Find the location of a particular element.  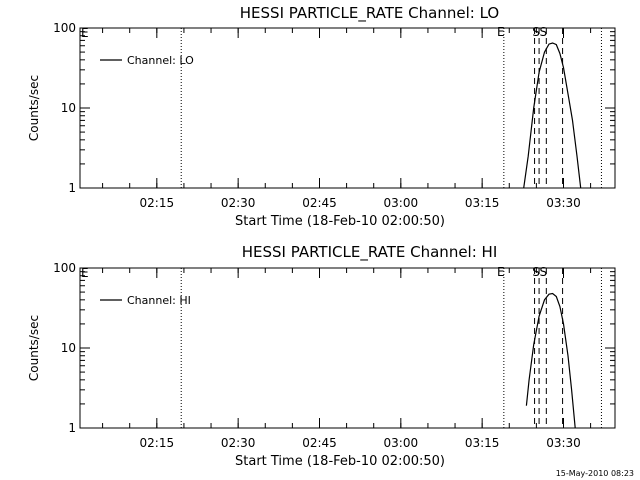

legend-label: Channel: LO is located at coordinates (160, 60).